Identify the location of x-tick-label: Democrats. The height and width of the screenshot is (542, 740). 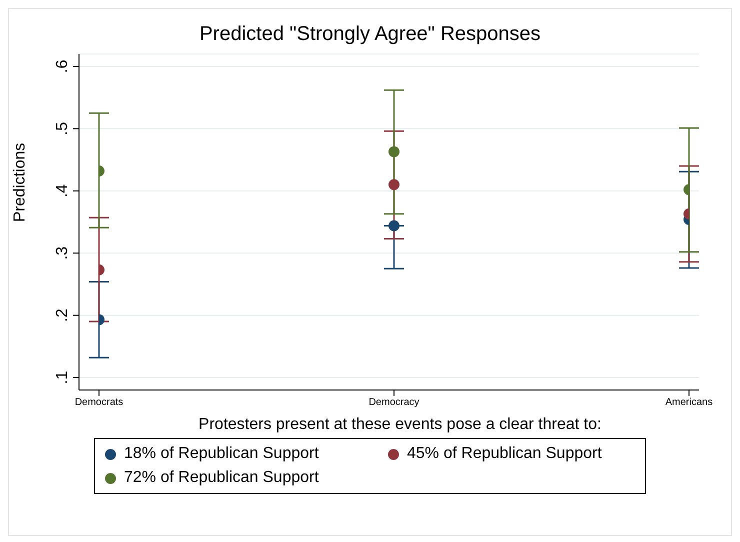
(99, 402).